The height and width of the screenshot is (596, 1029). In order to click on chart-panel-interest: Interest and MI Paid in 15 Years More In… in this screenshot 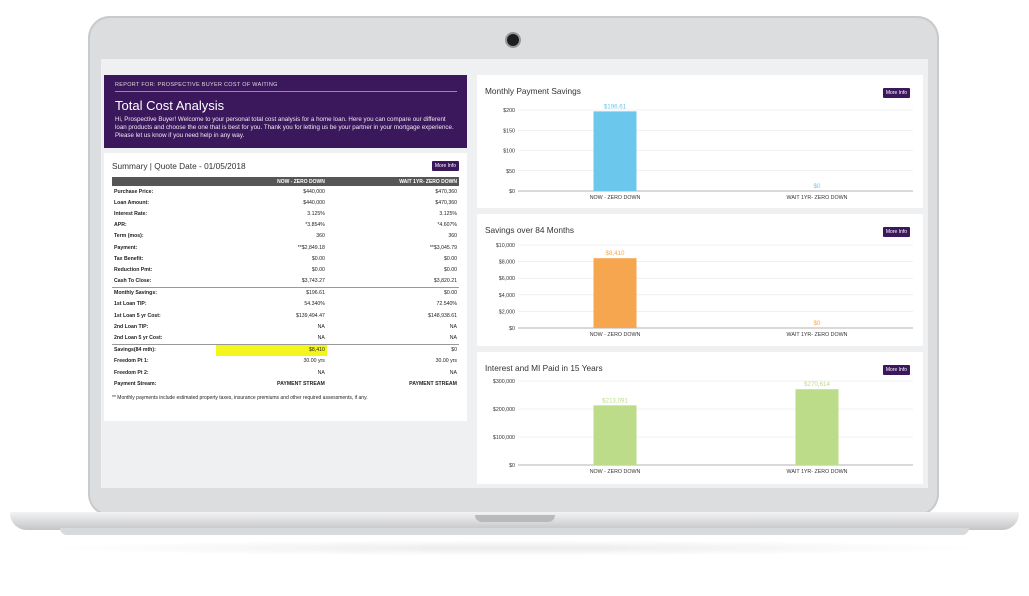, I will do `click(700, 418)`.